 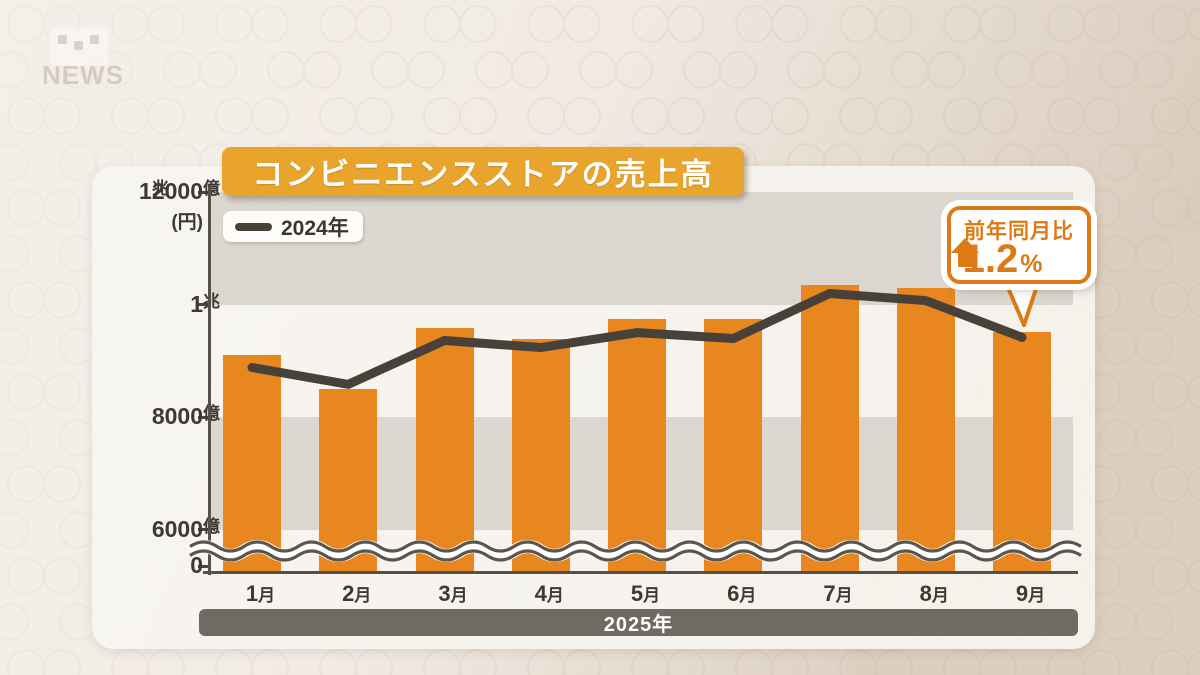 I want to click on line-series-2024, so click(x=637, y=339).